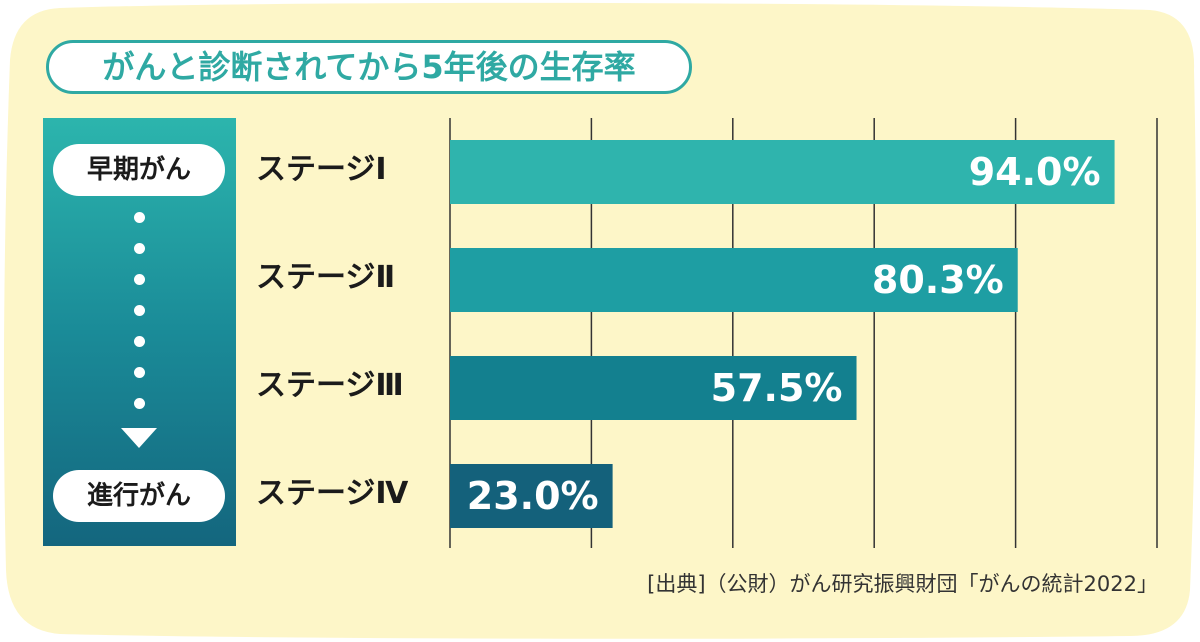 Image resolution: width=1200 pixels, height=642 pixels. Describe the element at coordinates (326, 277) in the screenshot. I see `category-label: ステージⅡ` at that location.